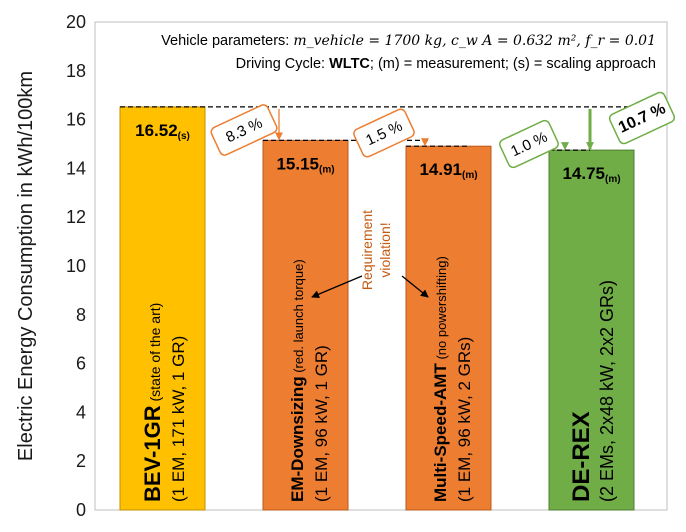 Image resolution: width=686 pixels, height=532 pixels. Describe the element at coordinates (607, 391) in the screenshot. I see `bar-detail-label: (2 EMs, 2x48 kW, 2x2 GRs)` at that location.